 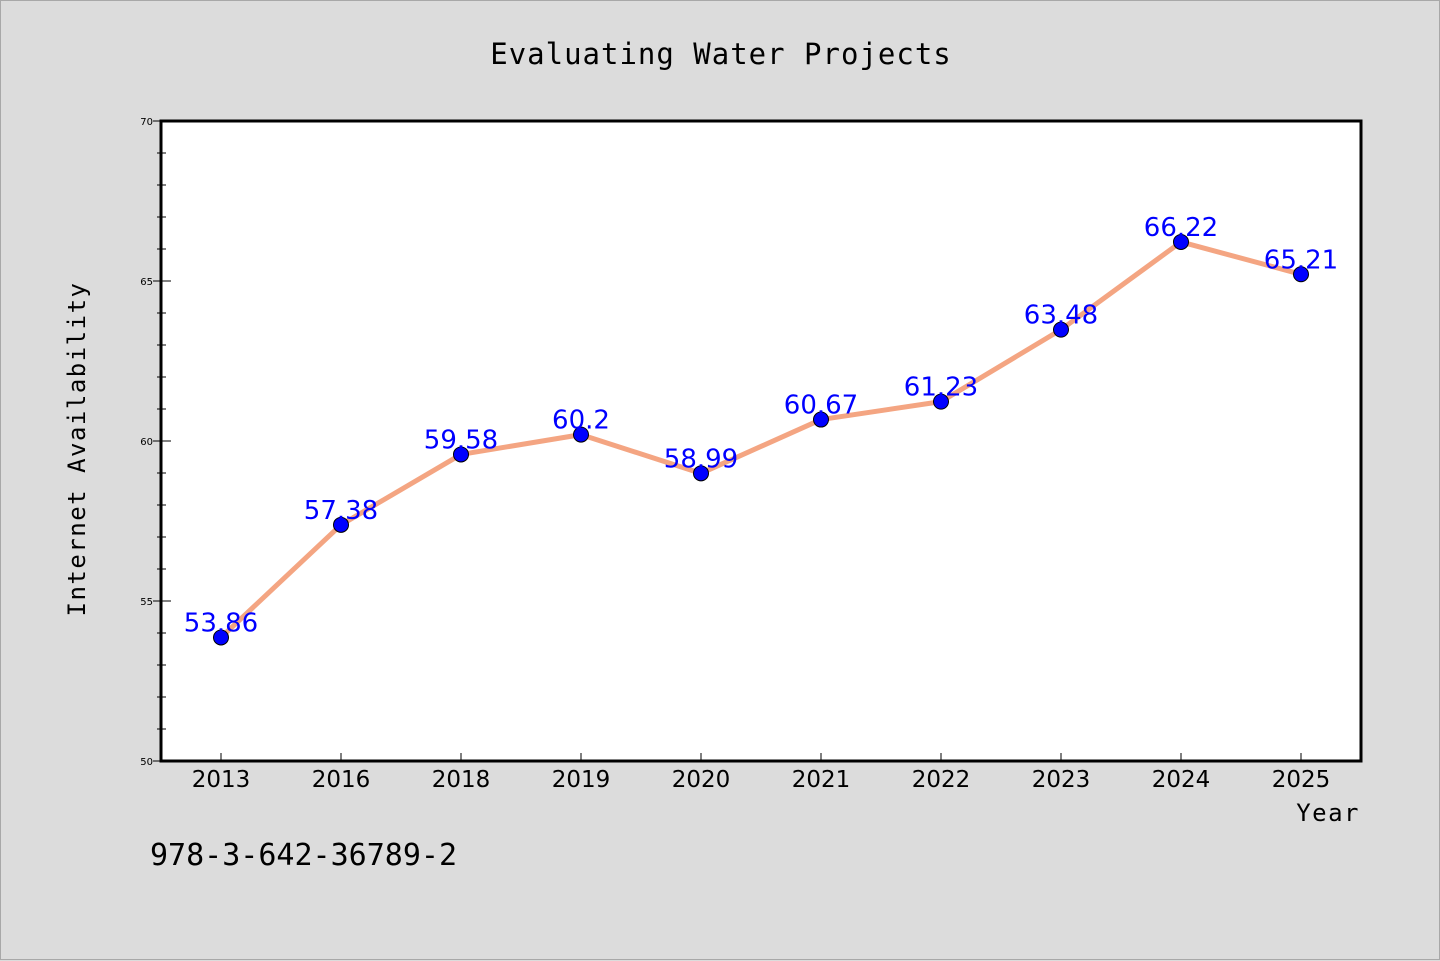 What do you see at coordinates (146, 602) in the screenshot?
I see `y-tick-label: 55` at bounding box center [146, 602].